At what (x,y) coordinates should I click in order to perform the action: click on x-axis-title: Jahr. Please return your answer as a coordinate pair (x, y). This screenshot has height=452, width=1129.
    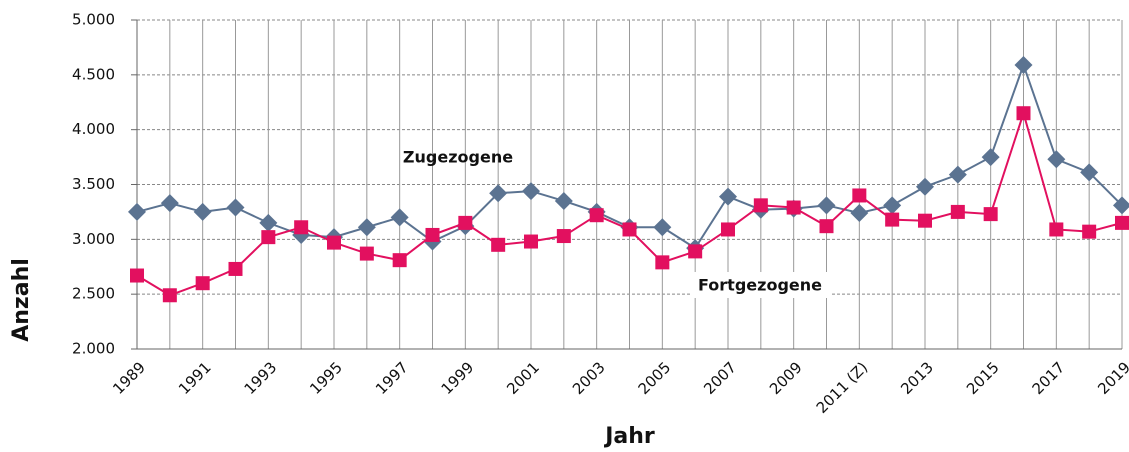
    Looking at the image, I should click on (629, 436).